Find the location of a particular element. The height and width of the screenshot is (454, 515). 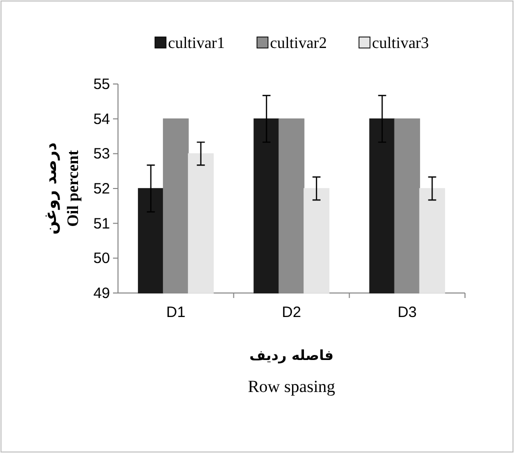

y-tick-label: 49 is located at coordinates (101, 293).